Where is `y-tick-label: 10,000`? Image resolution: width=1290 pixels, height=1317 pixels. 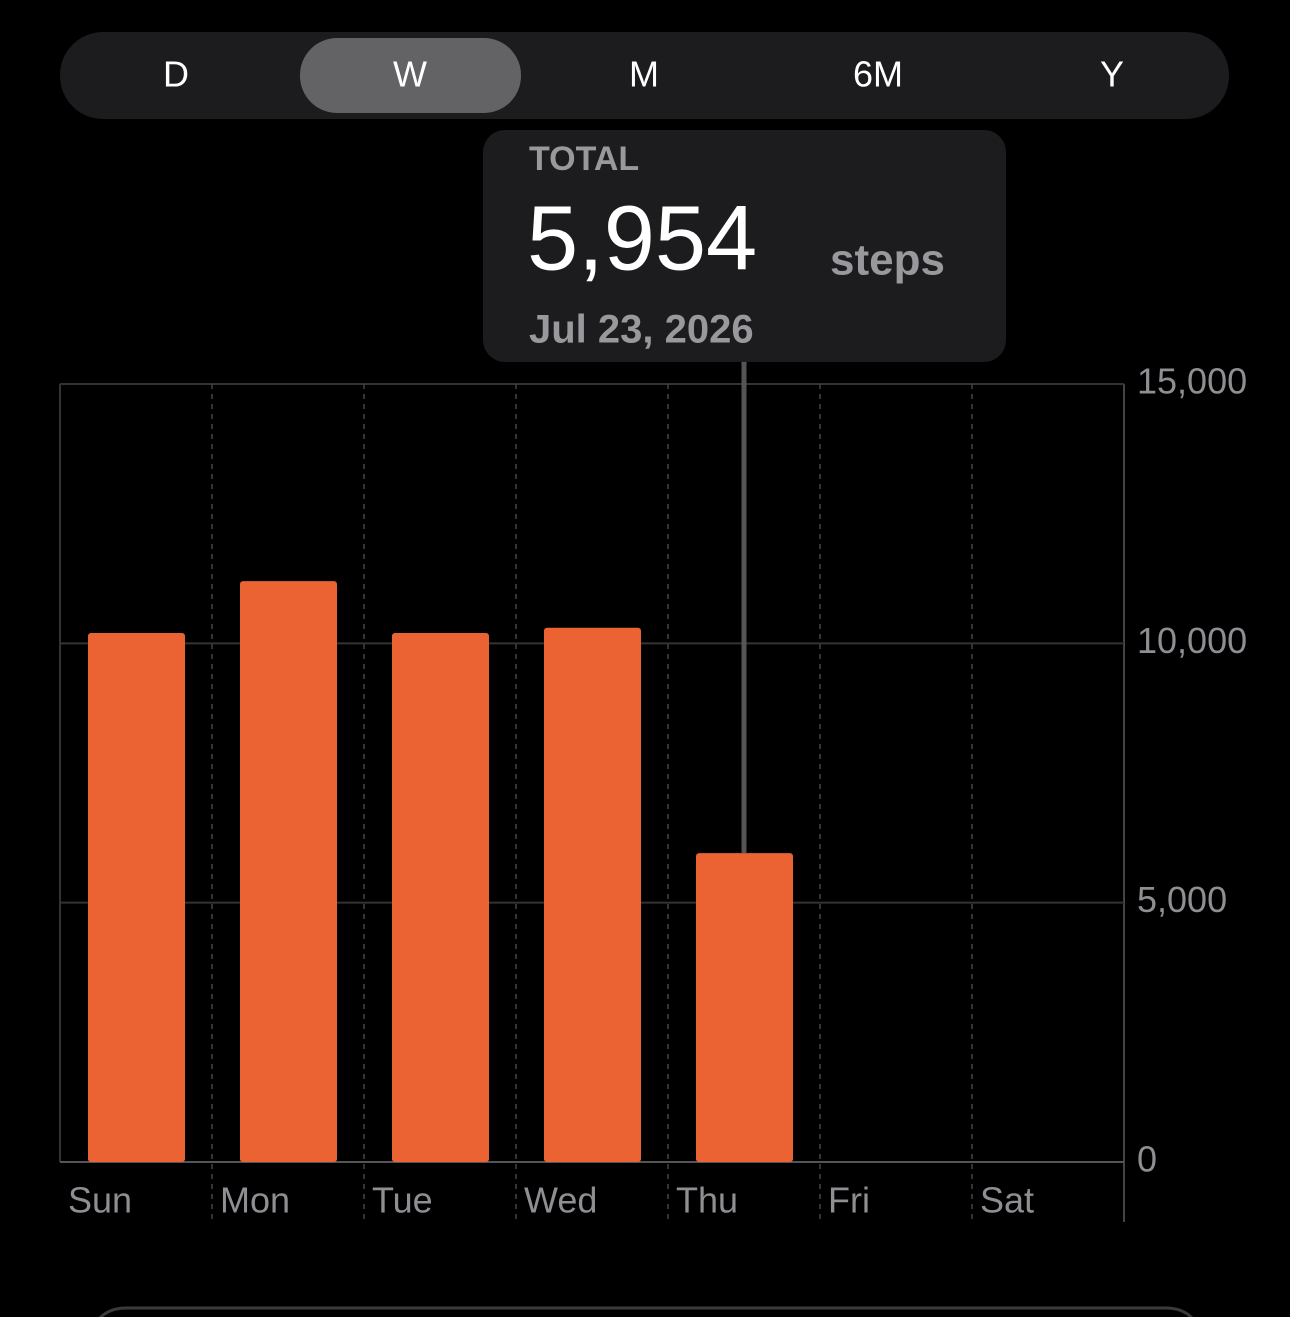 y-tick-label: 10,000 is located at coordinates (1192, 640).